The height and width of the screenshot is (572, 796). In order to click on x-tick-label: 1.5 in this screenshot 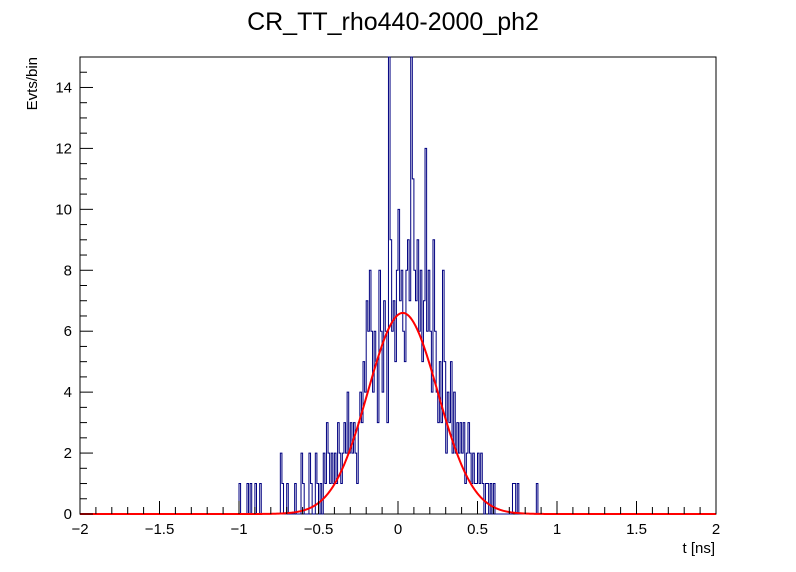, I will do `click(636, 529)`.